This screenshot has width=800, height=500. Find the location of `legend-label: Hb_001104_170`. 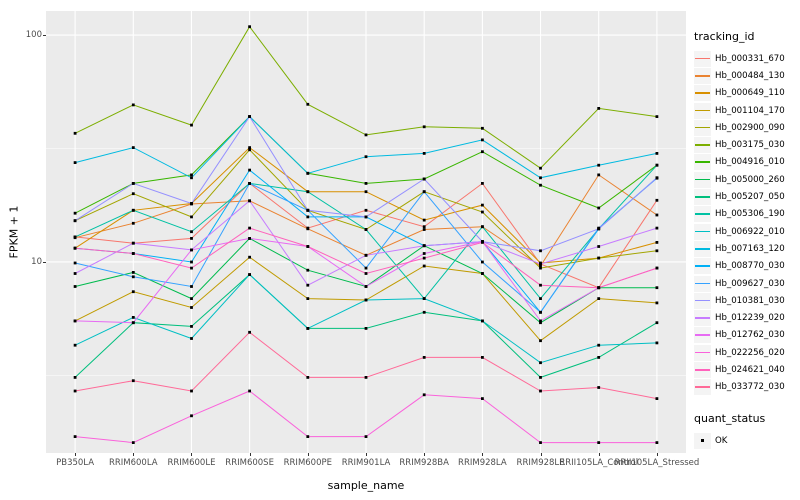

legend-label: Hb_001104_170 is located at coordinates (750, 110).